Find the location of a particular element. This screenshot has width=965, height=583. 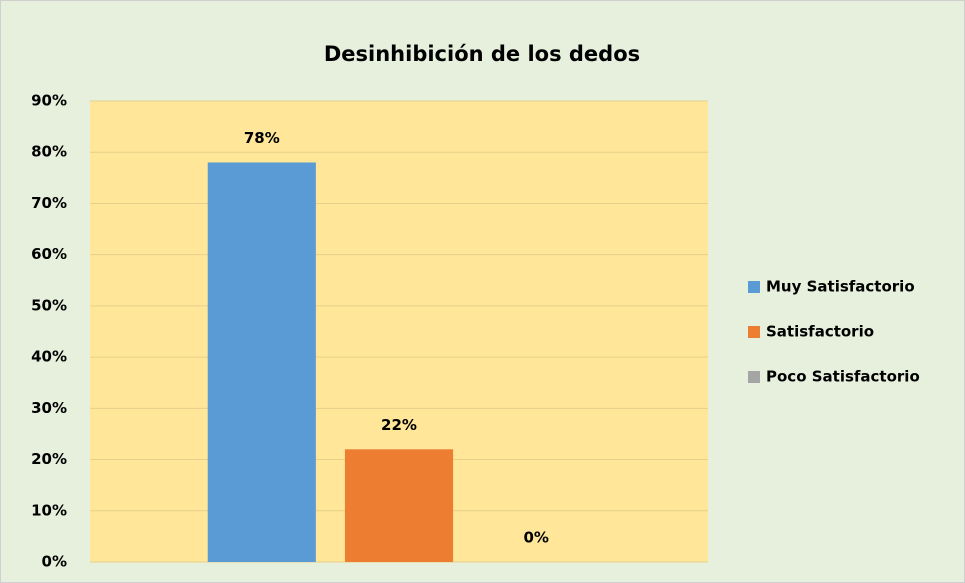

y-tick-label: 20% is located at coordinates (49, 459).